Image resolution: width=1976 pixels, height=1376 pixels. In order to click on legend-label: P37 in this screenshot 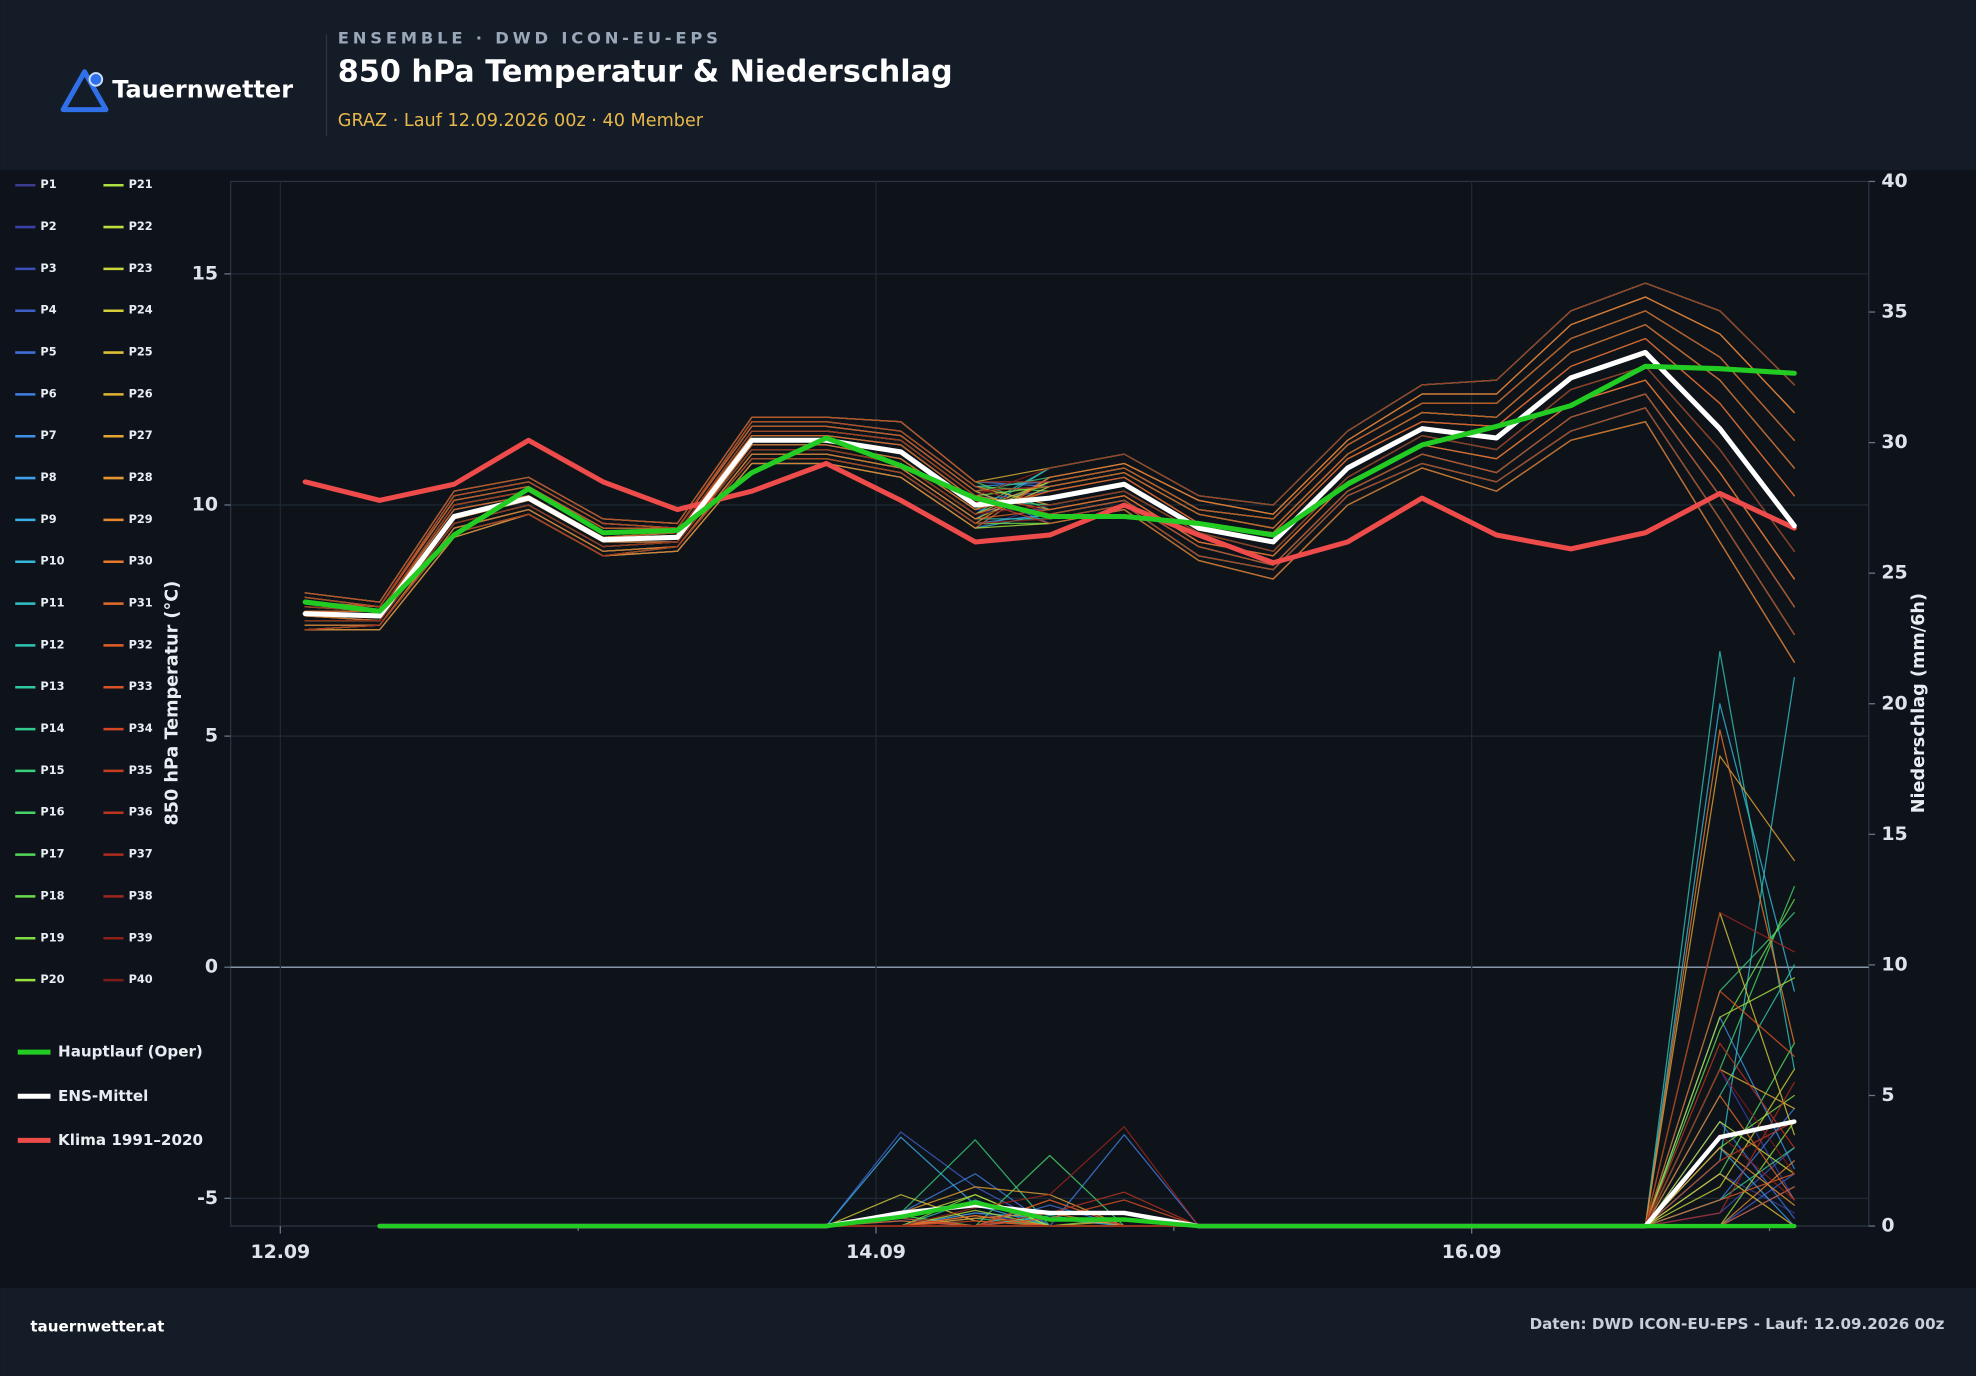, I will do `click(141, 854)`.